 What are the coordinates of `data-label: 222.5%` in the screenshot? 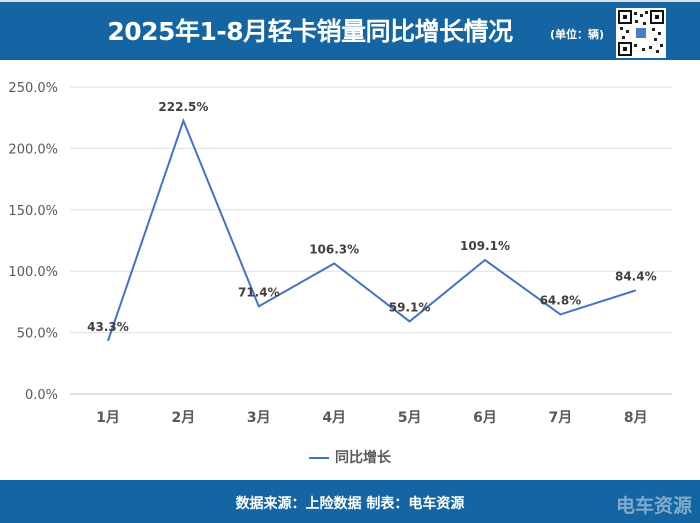 It's located at (183, 107).